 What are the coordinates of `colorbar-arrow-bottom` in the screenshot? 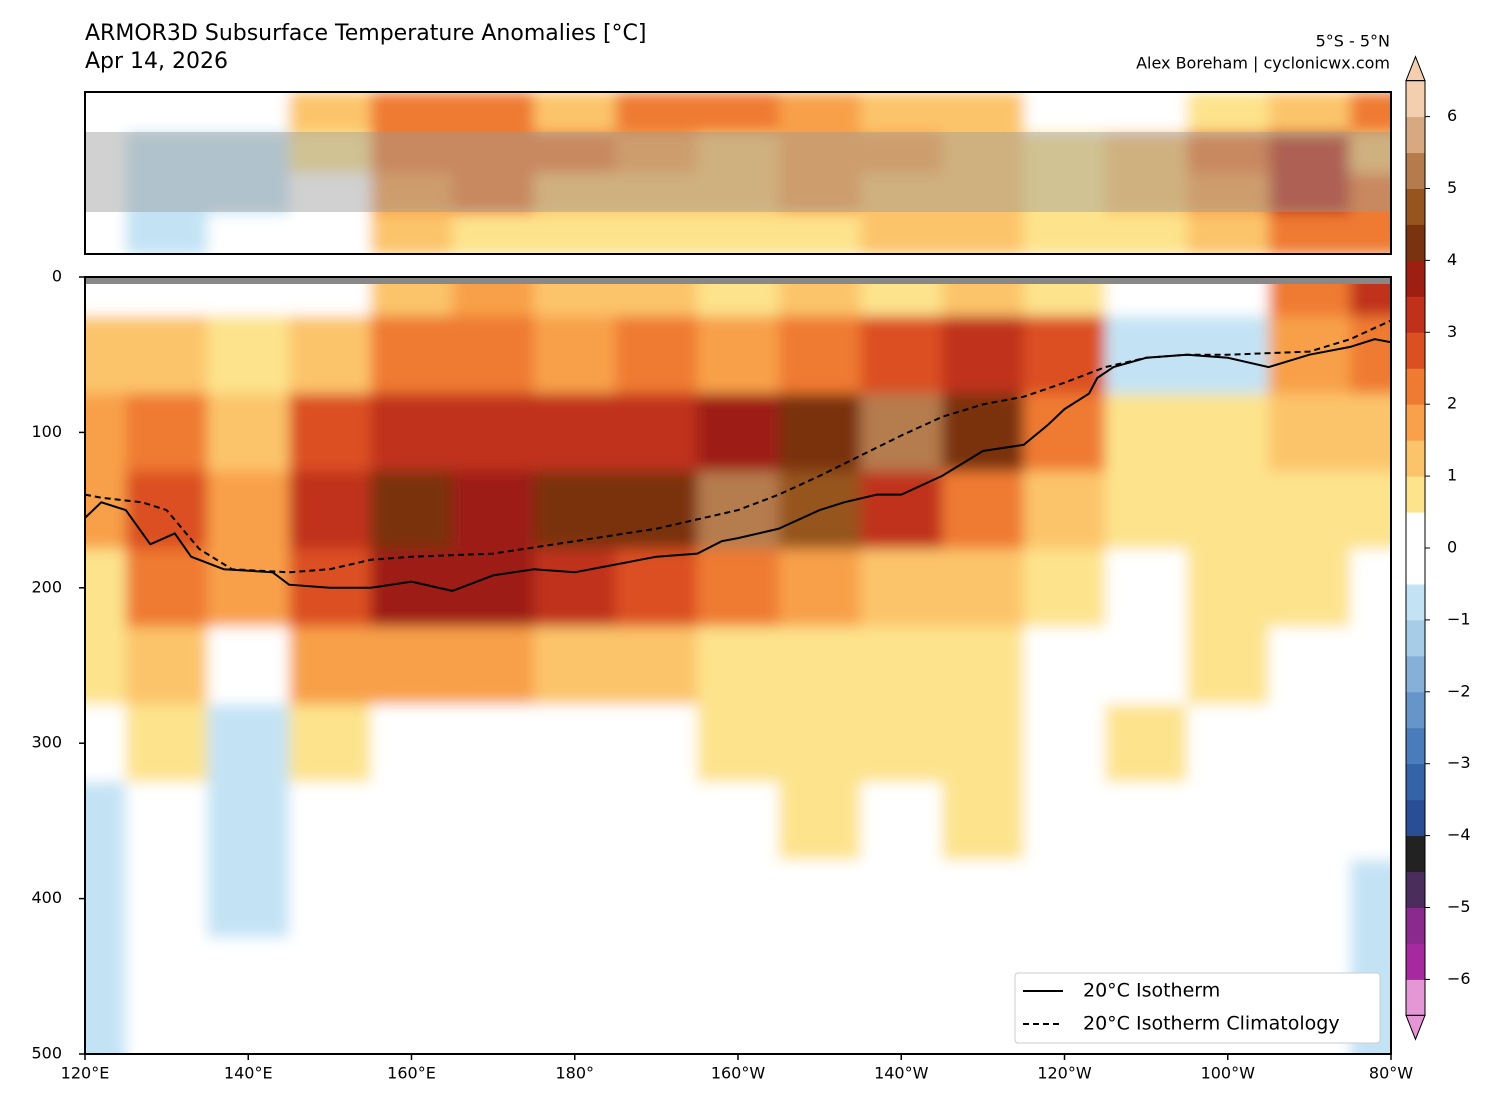 It's located at (1415, 1027).